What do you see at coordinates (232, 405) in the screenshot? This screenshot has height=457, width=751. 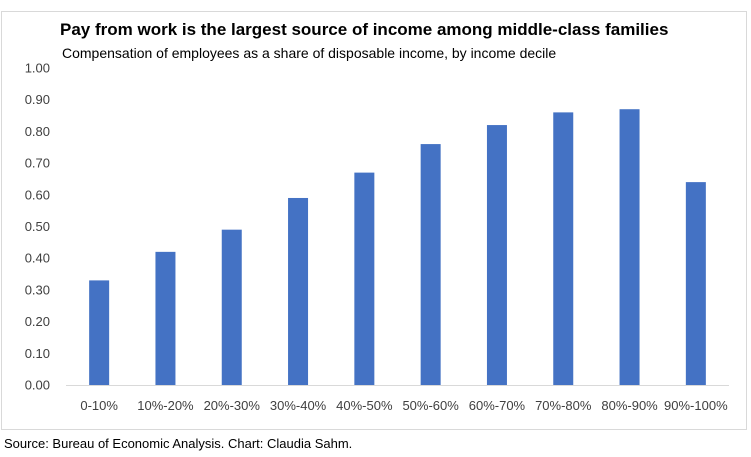 I see `x-tick-label: 20%-30%` at bounding box center [232, 405].